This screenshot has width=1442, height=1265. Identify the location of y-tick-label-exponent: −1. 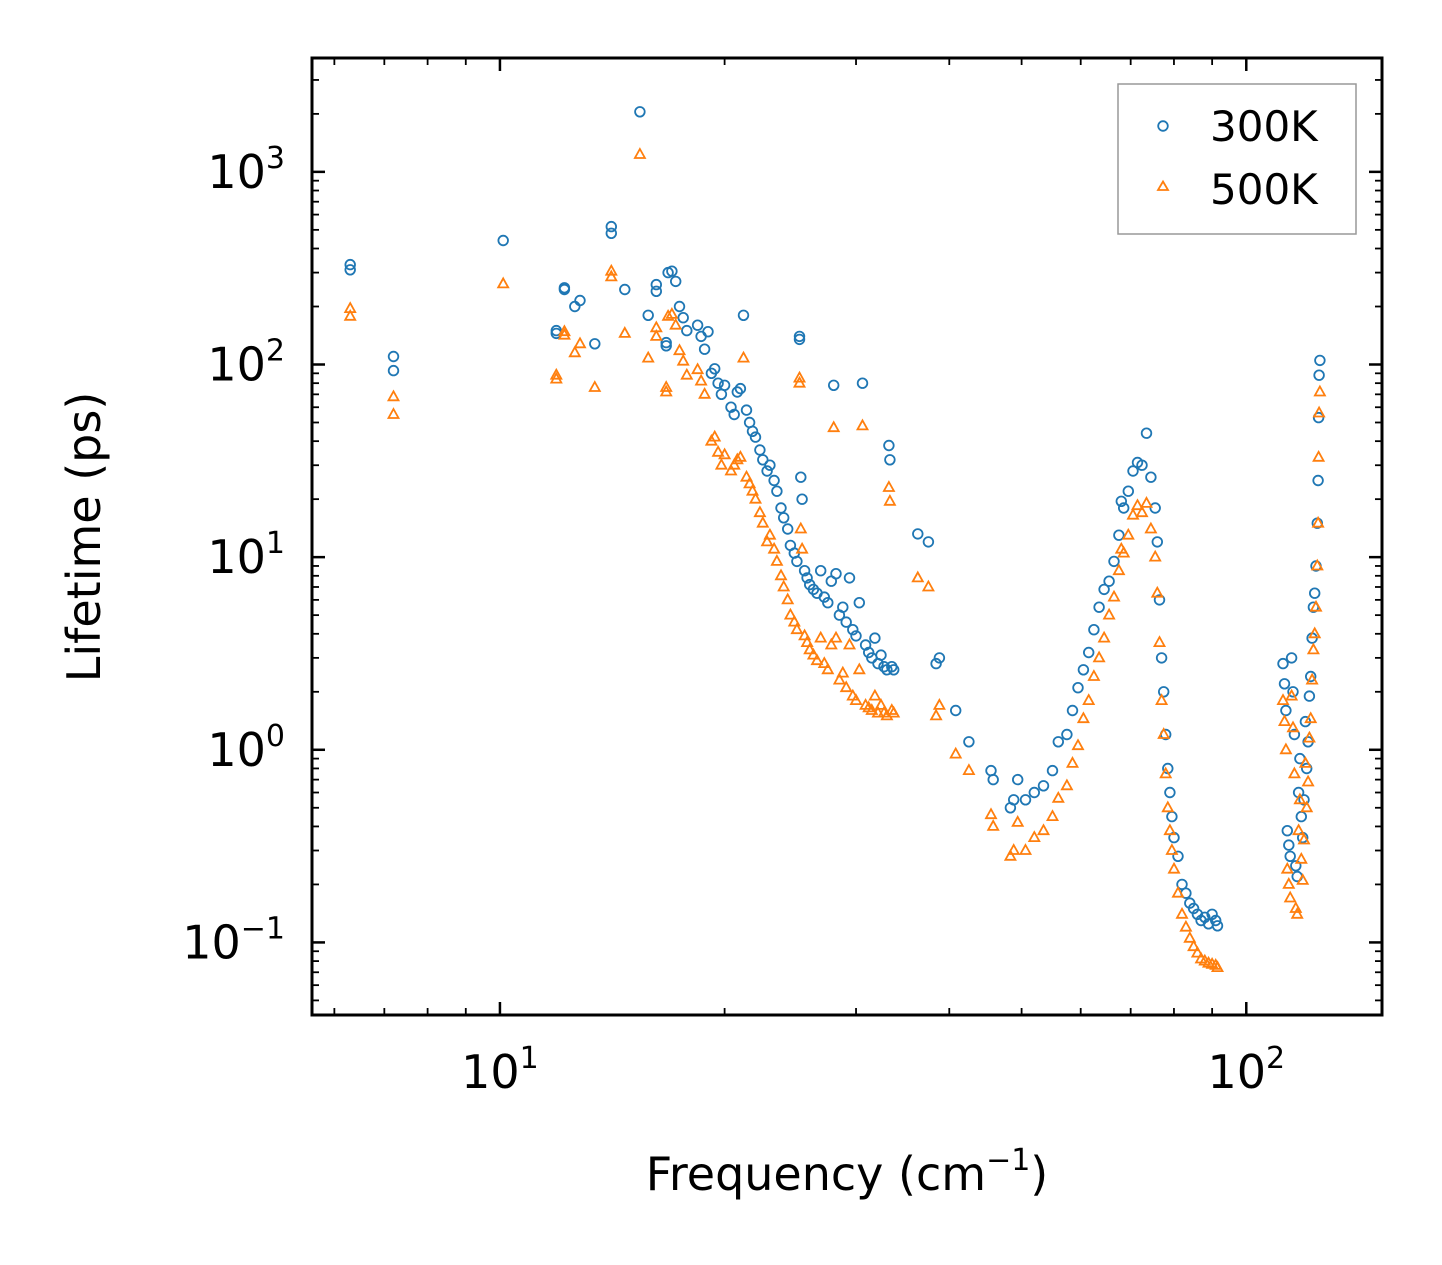
(263, 928).